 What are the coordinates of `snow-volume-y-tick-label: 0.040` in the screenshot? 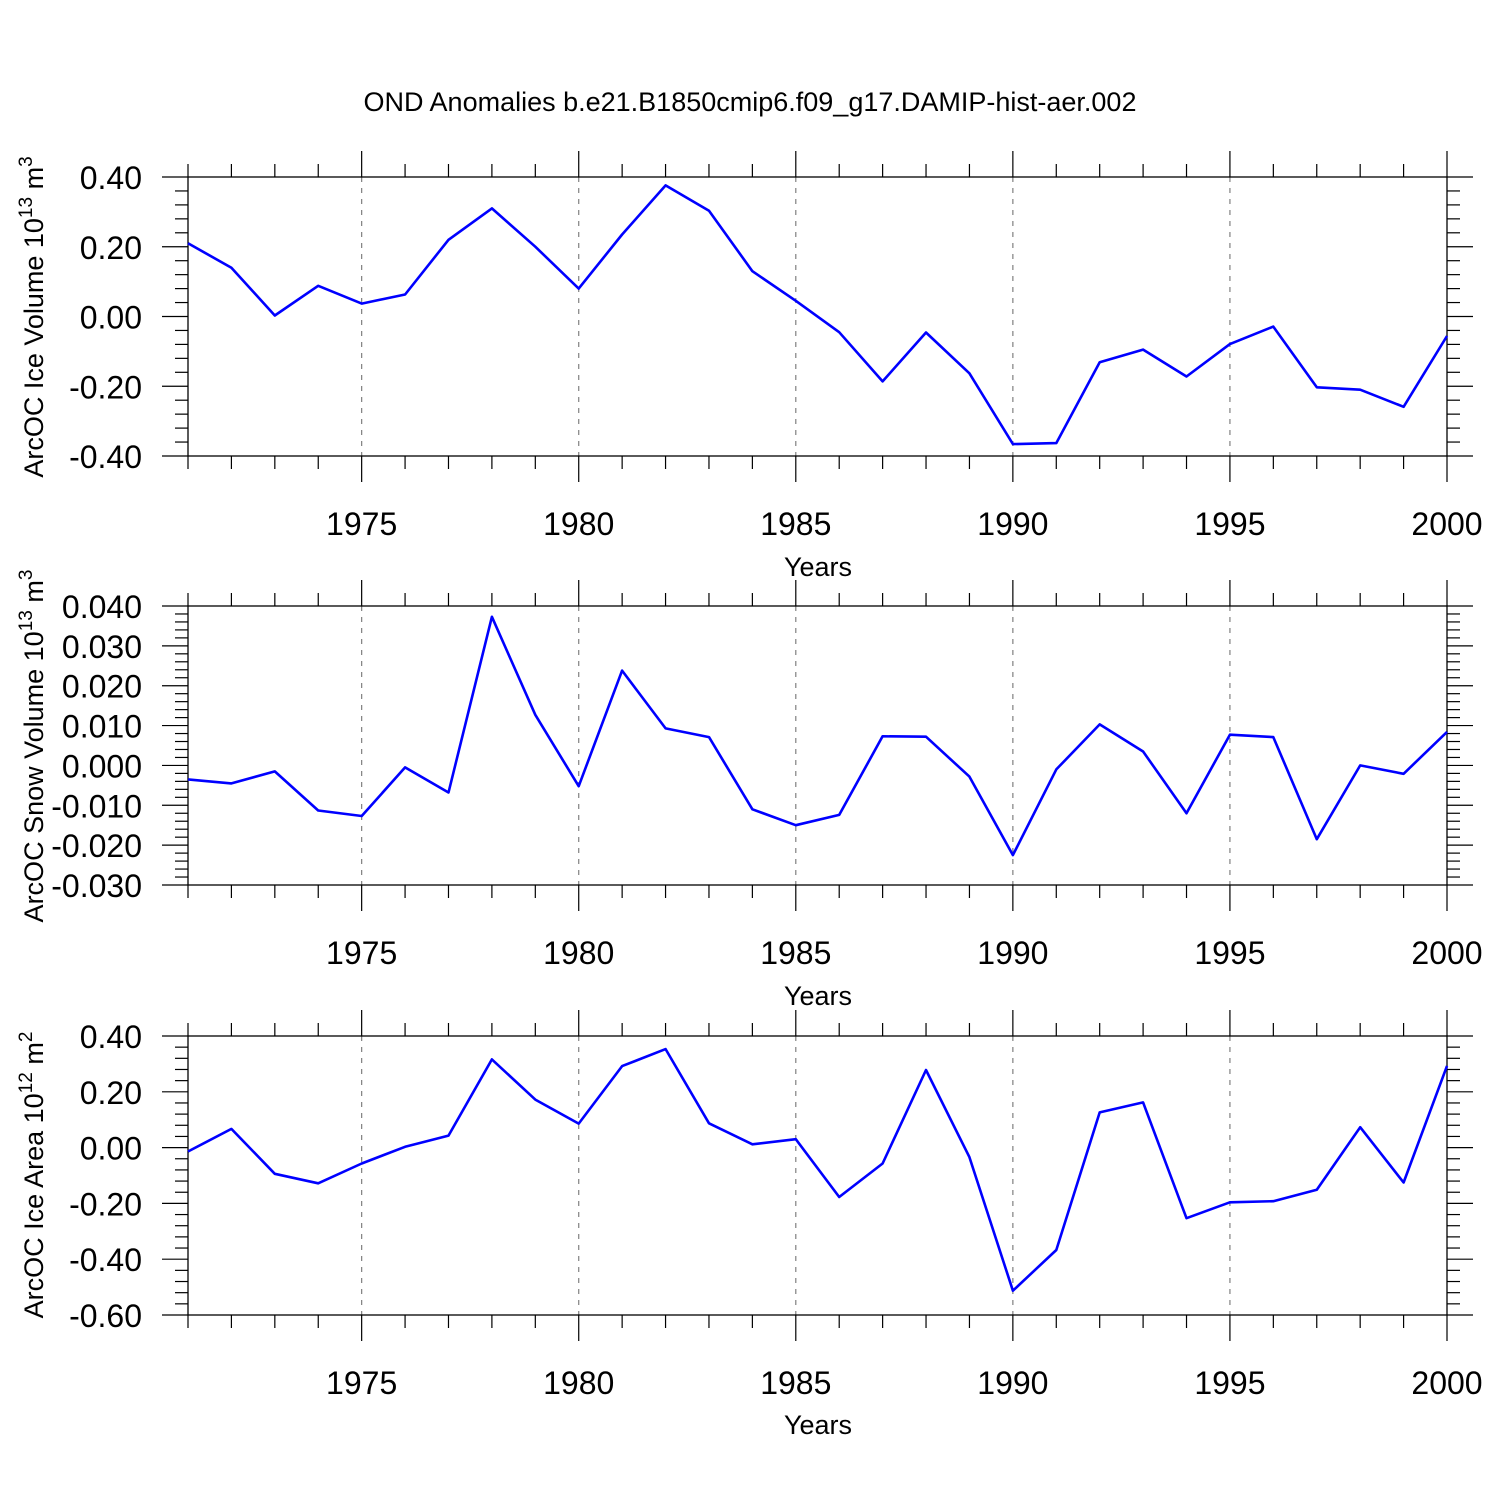 It's located at (102, 607).